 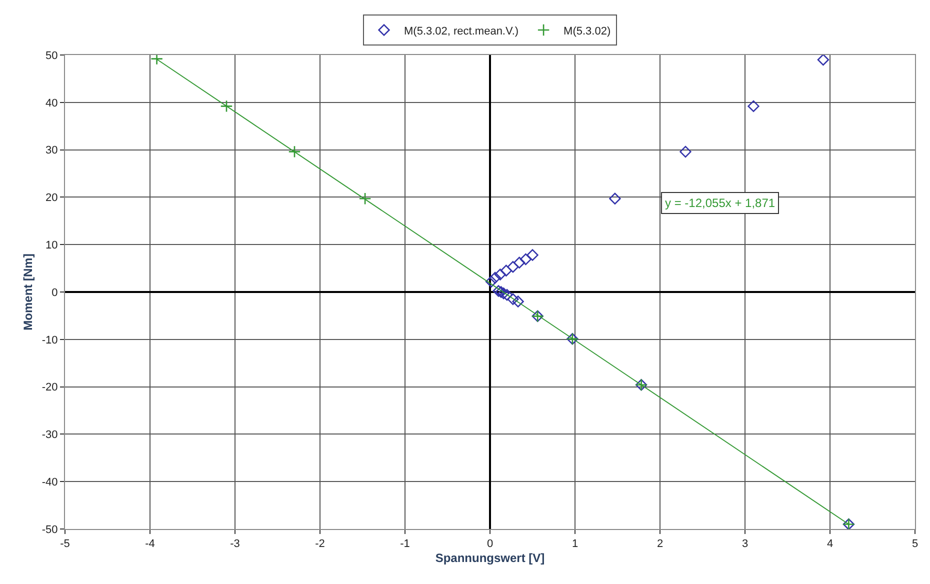 What do you see at coordinates (65, 544) in the screenshot?
I see `x-tick-label: -5` at bounding box center [65, 544].